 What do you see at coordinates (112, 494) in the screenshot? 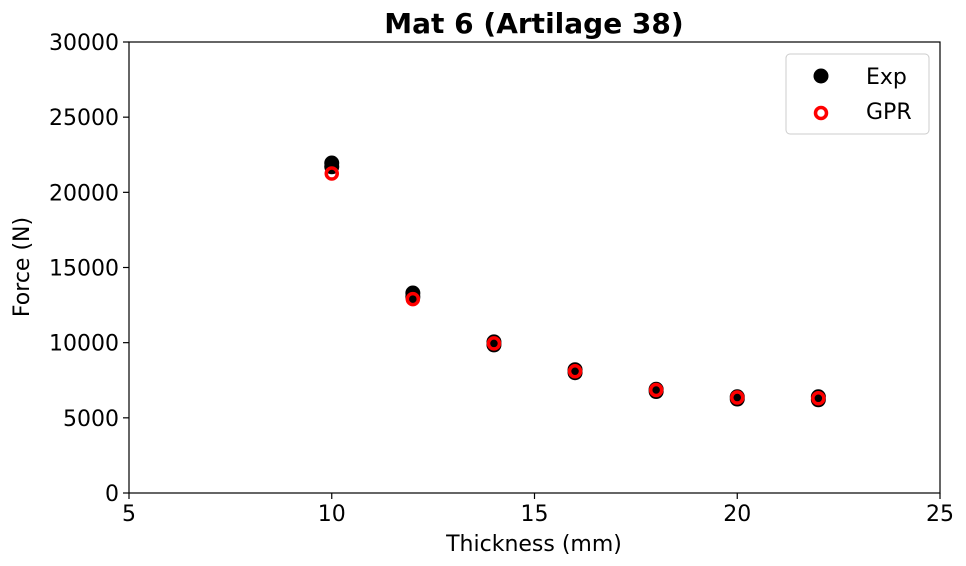
I see `y-tick-label: 0` at bounding box center [112, 494].